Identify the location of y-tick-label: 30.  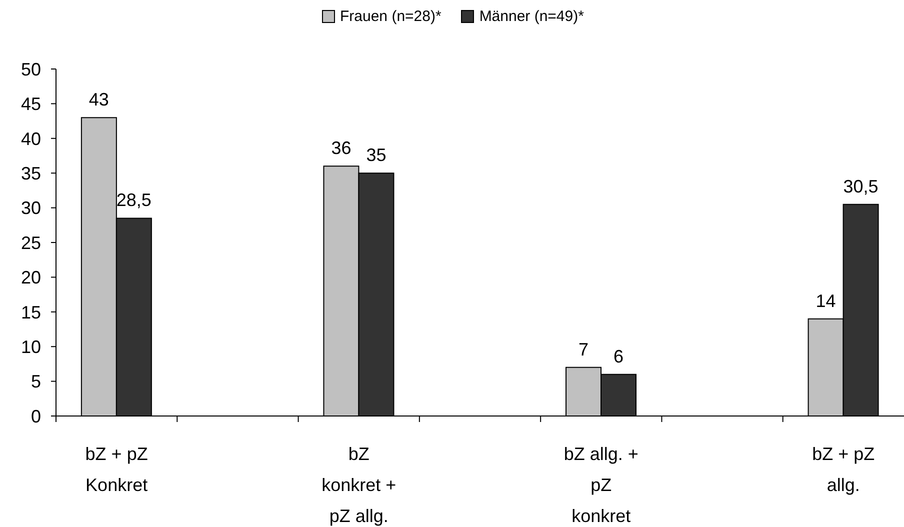
(30, 208).